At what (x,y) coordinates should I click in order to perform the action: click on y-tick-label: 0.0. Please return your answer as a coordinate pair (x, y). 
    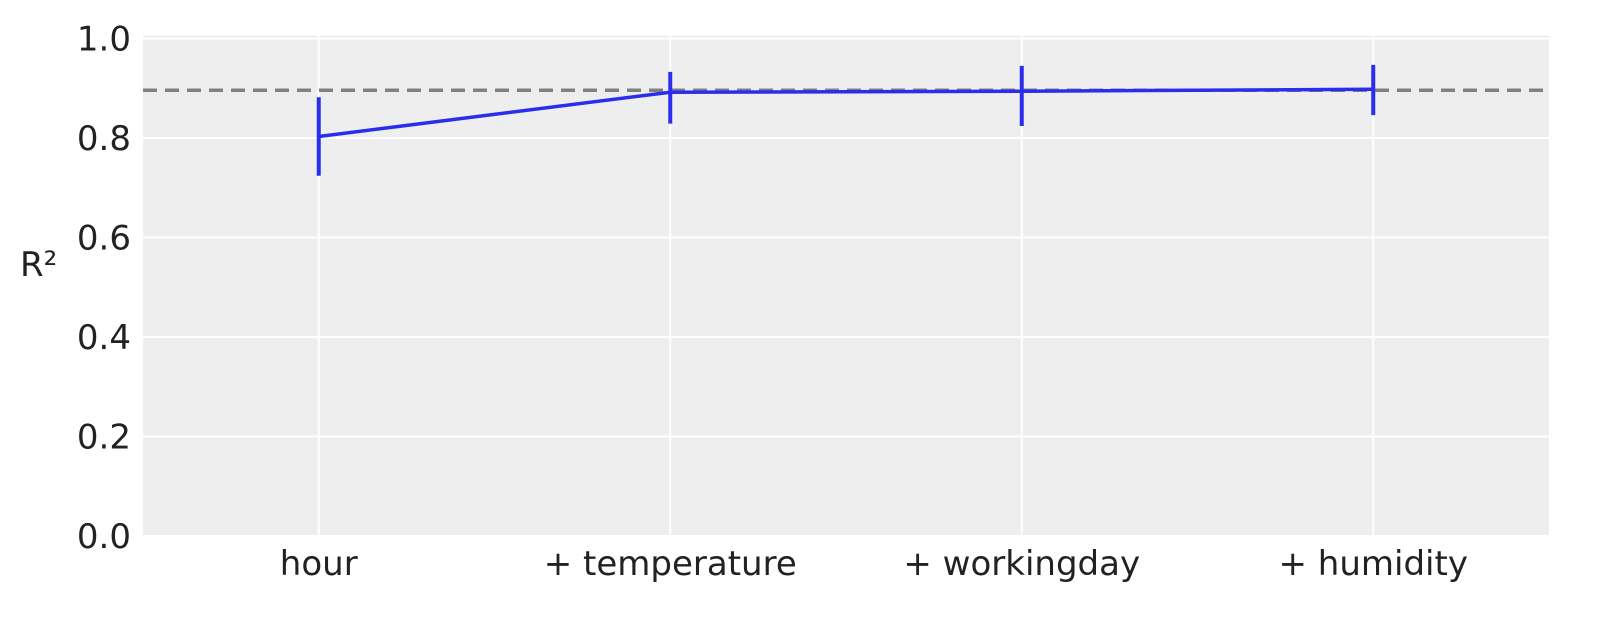
    Looking at the image, I should click on (104, 537).